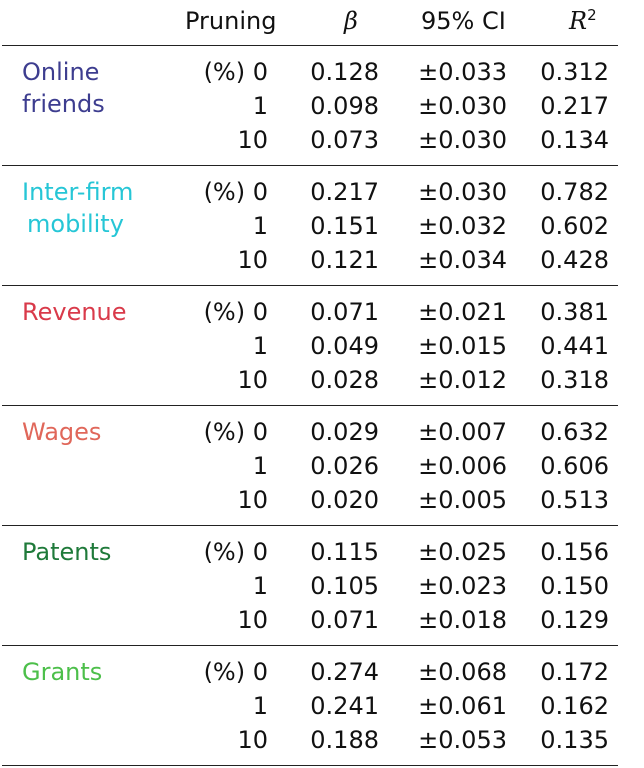 The height and width of the screenshot is (768, 644). What do you see at coordinates (61, 72) in the screenshot?
I see `group-label-line: Online` at bounding box center [61, 72].